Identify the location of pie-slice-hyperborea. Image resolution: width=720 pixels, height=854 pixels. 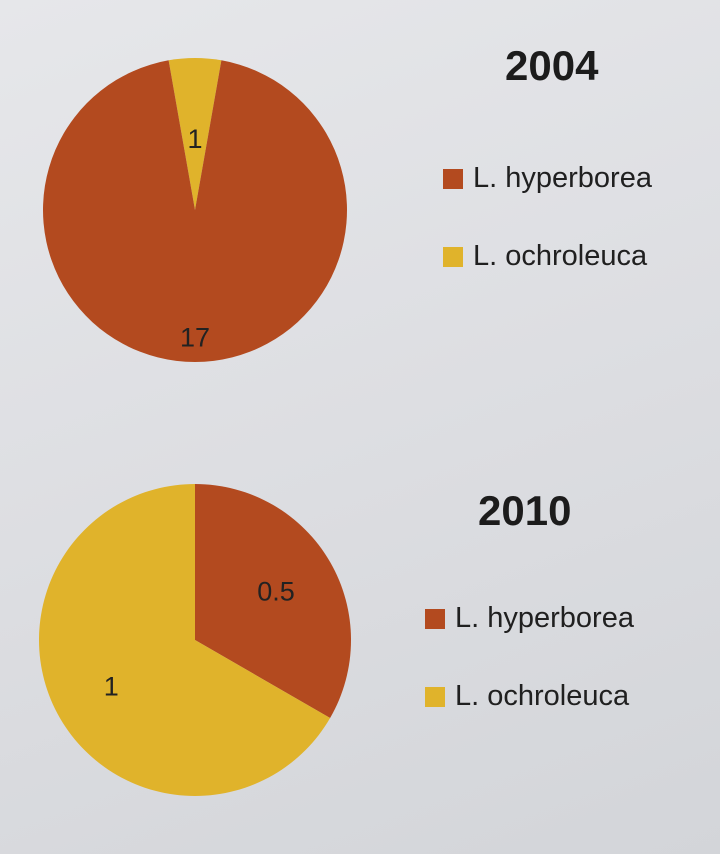
(273, 601).